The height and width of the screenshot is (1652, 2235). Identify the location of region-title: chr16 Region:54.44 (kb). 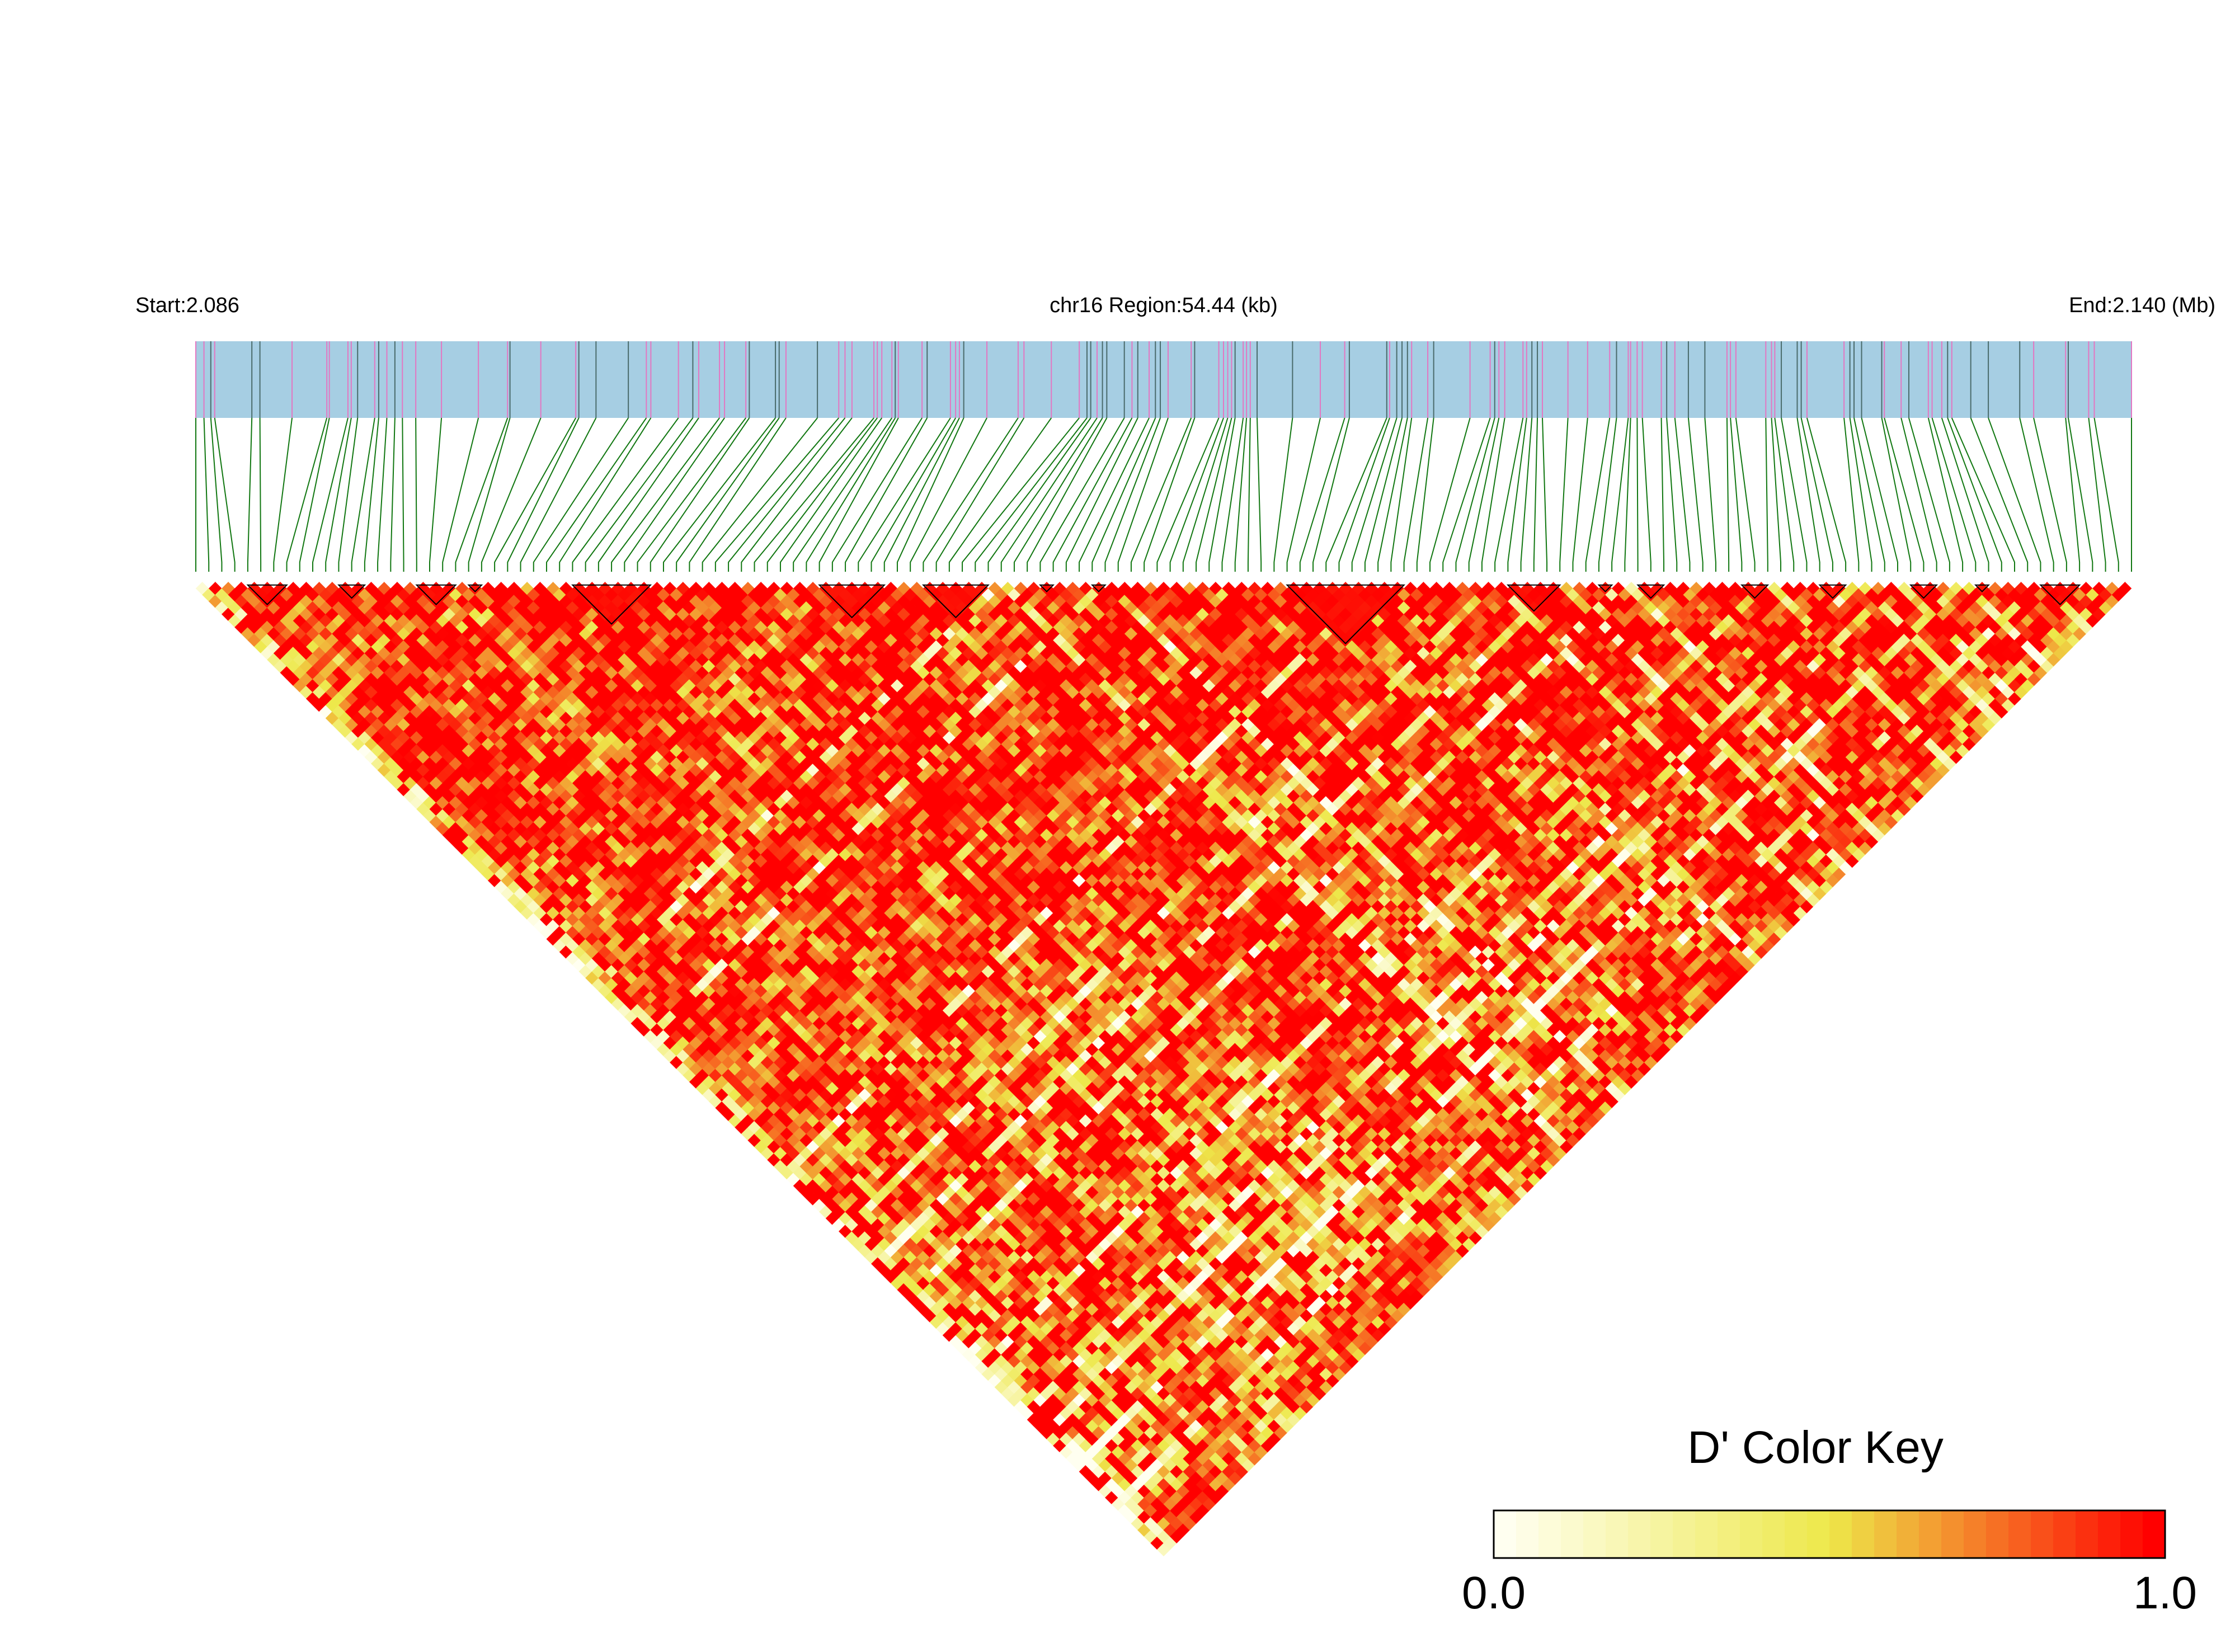
(1164, 306).